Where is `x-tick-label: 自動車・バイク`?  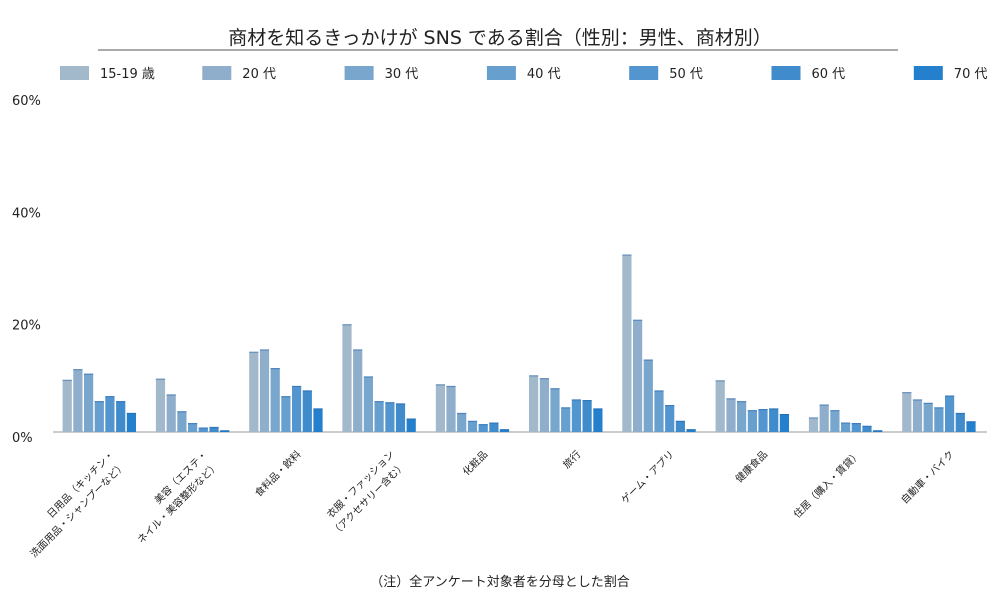
x-tick-label: 自動車・バイク is located at coordinates (927, 477).